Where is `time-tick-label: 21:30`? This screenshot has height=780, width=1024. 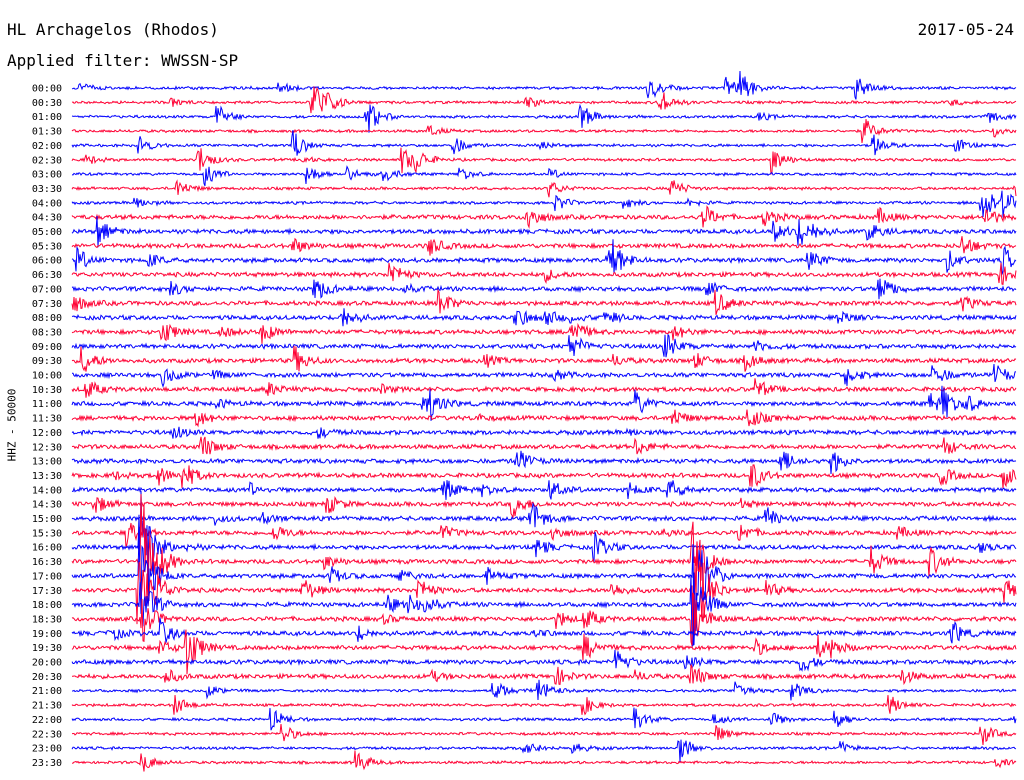
time-tick-label: 21:30 is located at coordinates (47, 706).